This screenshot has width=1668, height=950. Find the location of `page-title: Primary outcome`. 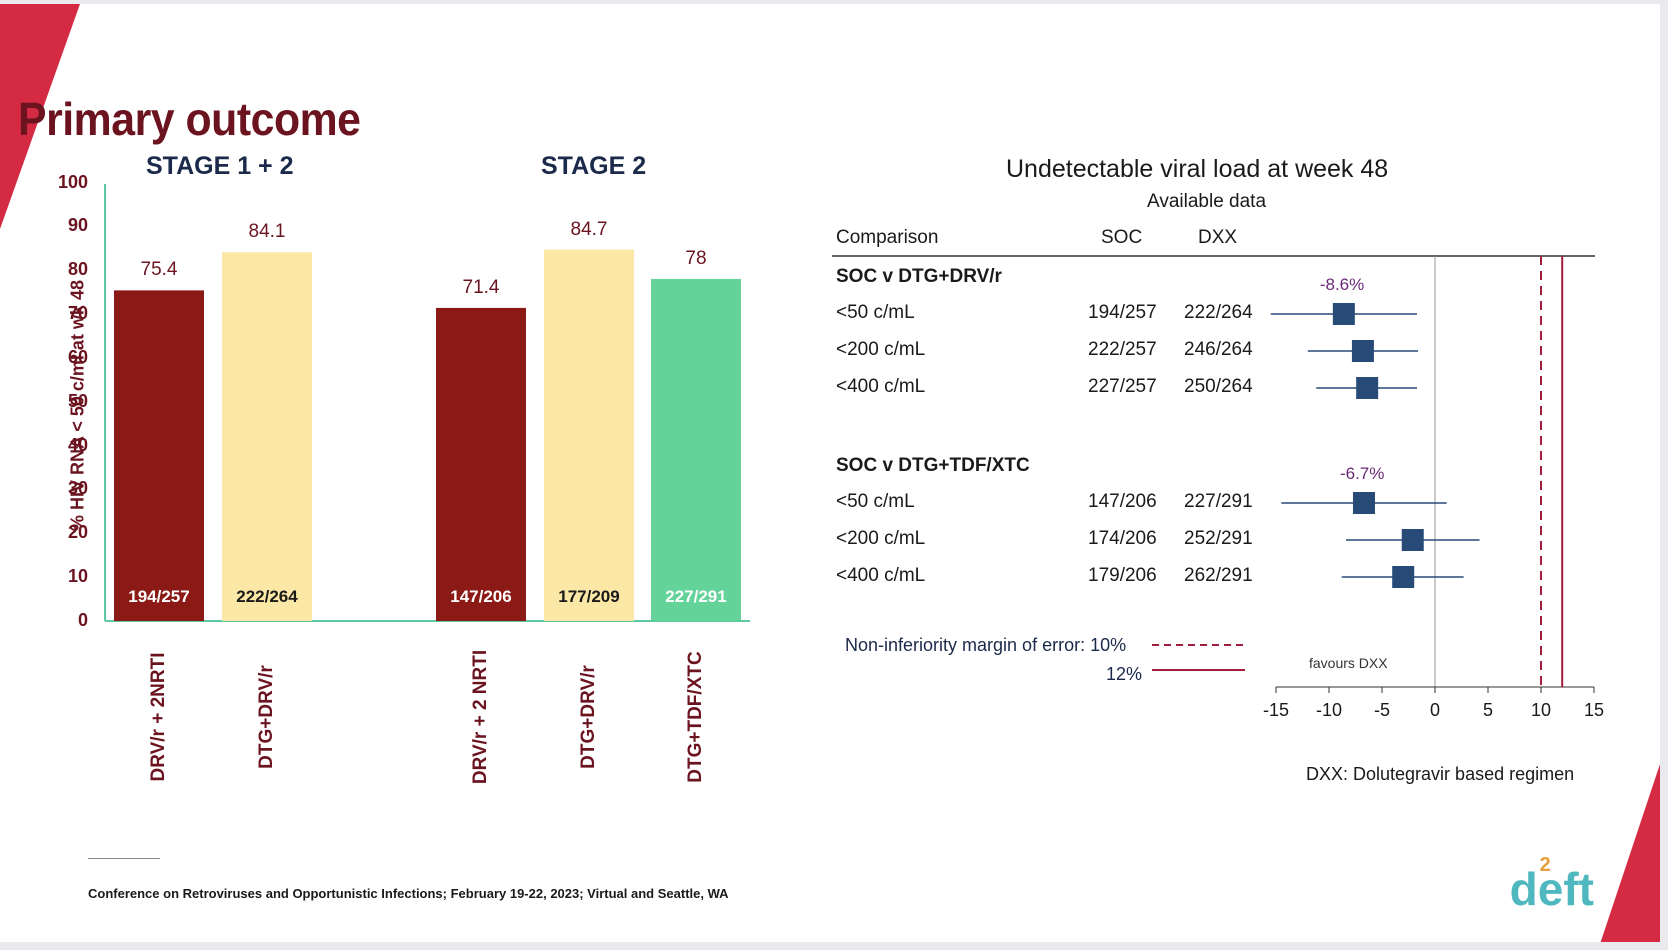

page-title: Primary outcome is located at coordinates (189, 119).